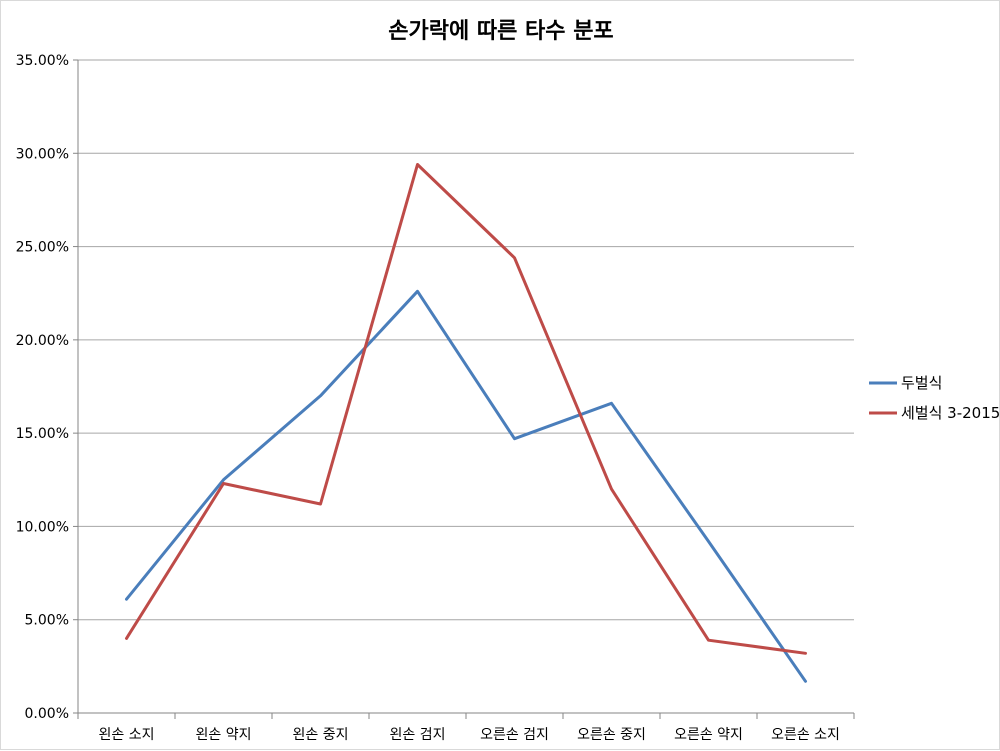 The height and width of the screenshot is (751, 1000). Describe the element at coordinates (950, 413) in the screenshot. I see `legend-label: 세벌식 3-2015` at that location.